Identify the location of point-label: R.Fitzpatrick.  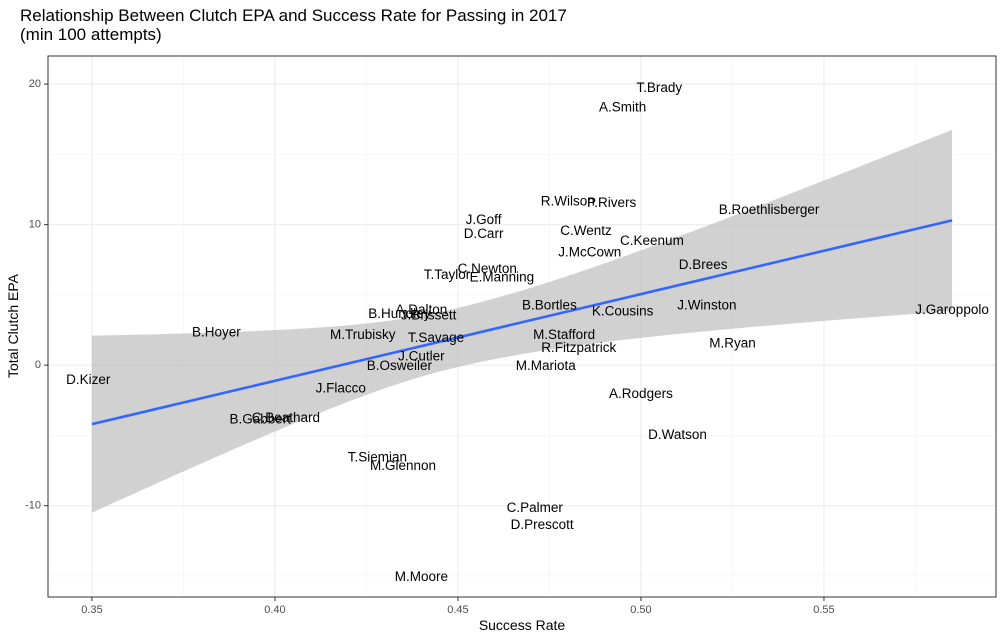
(578, 347).